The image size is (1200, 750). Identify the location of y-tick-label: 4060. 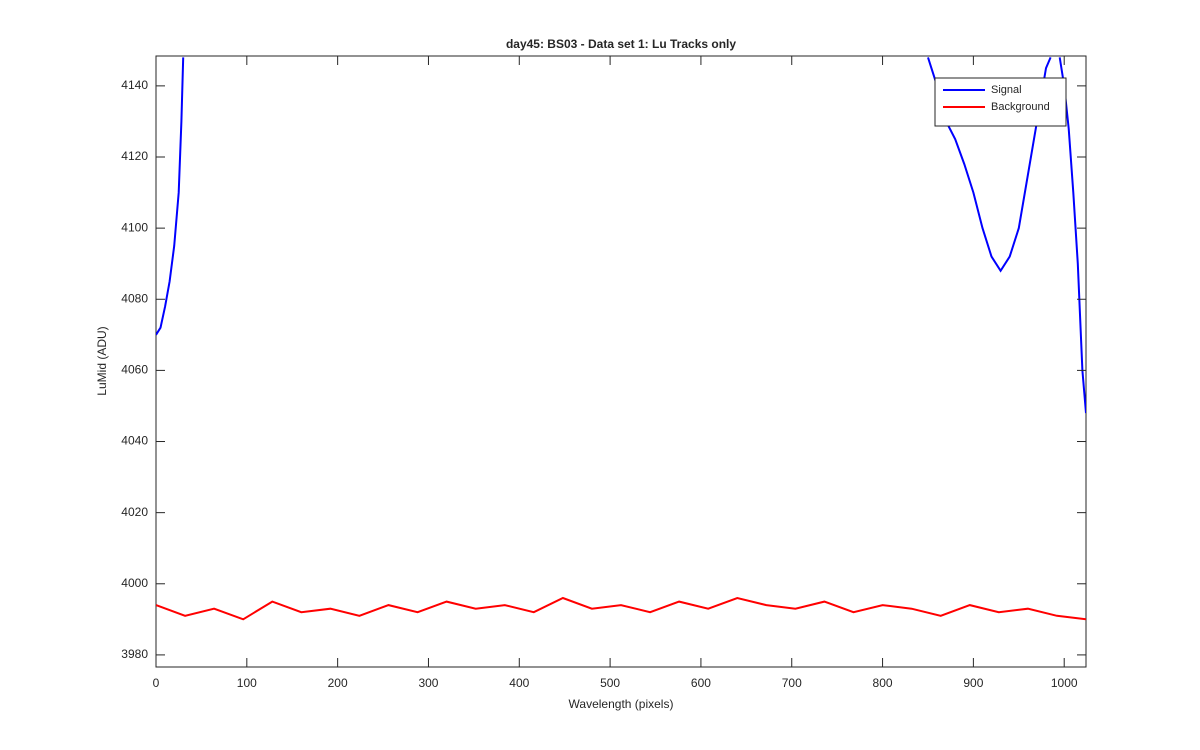
(134, 370).